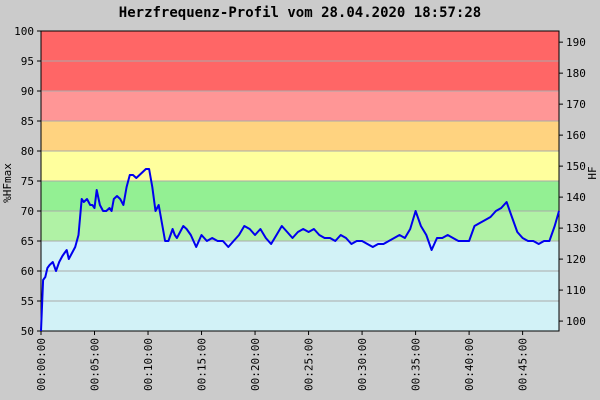 Image resolution: width=600 pixels, height=400 pixels. I want to click on y-tick-label-right-6: 160, so click(576, 135).